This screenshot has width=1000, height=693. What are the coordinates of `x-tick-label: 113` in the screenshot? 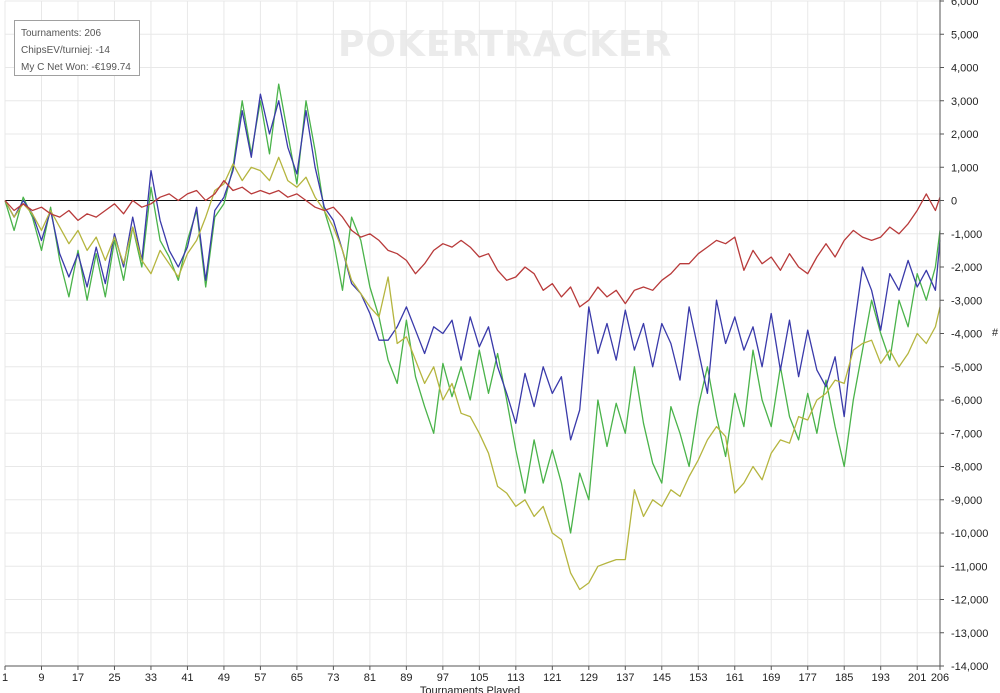 It's located at (516, 678).